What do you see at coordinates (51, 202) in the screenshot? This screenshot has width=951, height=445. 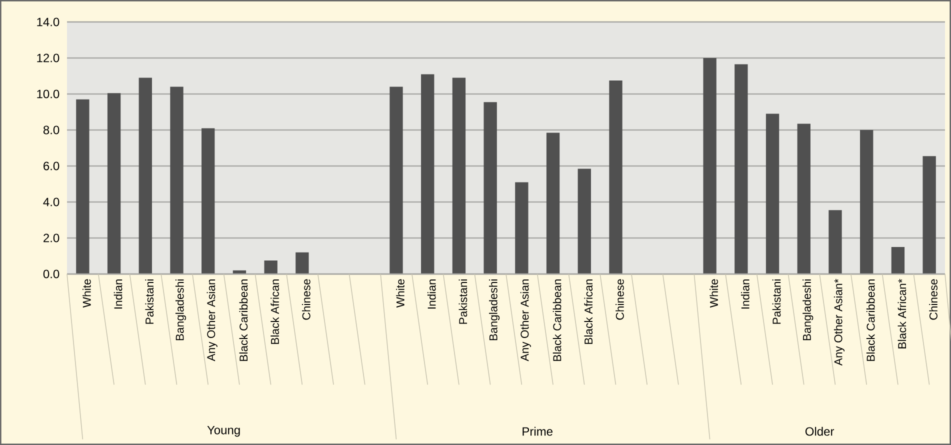 I see `y-tick-label: 4.0` at bounding box center [51, 202].